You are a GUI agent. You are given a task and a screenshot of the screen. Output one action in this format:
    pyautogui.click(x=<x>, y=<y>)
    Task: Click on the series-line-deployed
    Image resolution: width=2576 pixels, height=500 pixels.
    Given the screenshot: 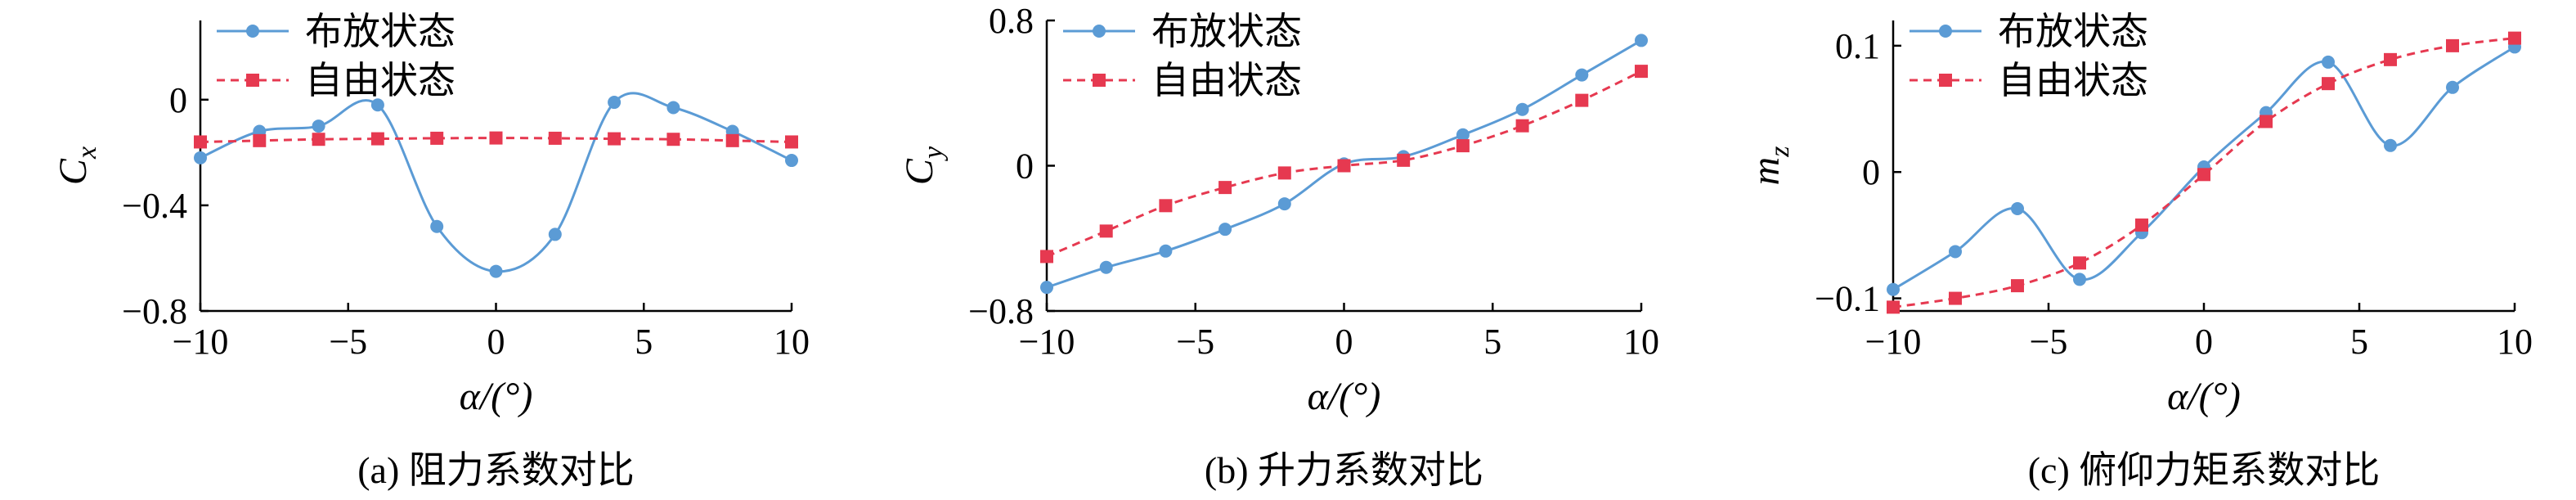 What is the action you would take?
    pyautogui.click(x=496, y=182)
    